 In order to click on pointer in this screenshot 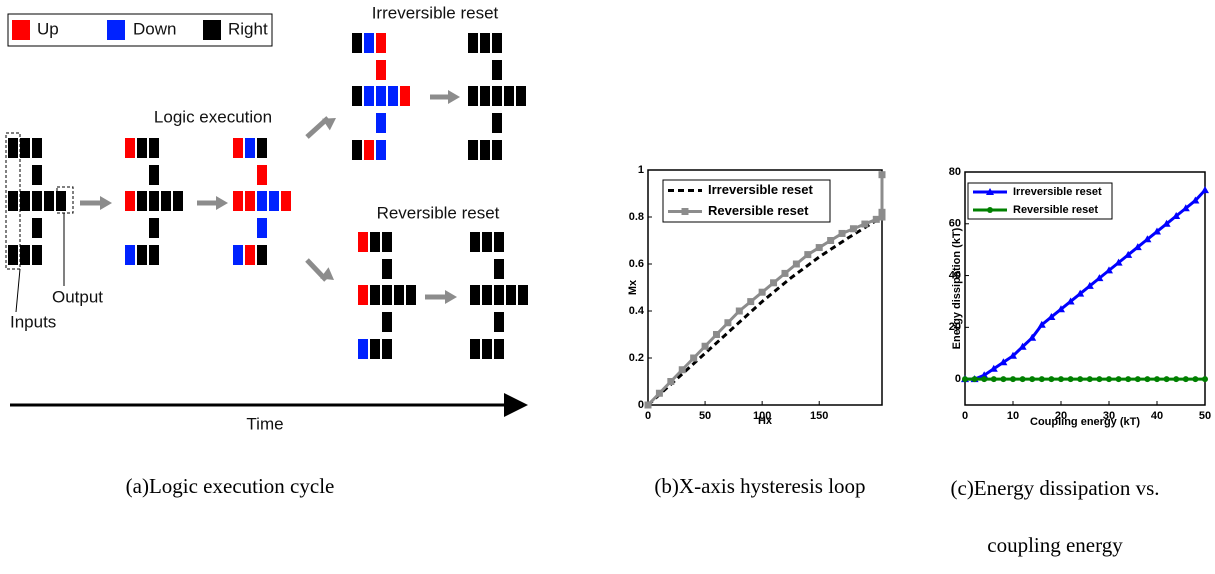, I will do `click(18, 290)`.